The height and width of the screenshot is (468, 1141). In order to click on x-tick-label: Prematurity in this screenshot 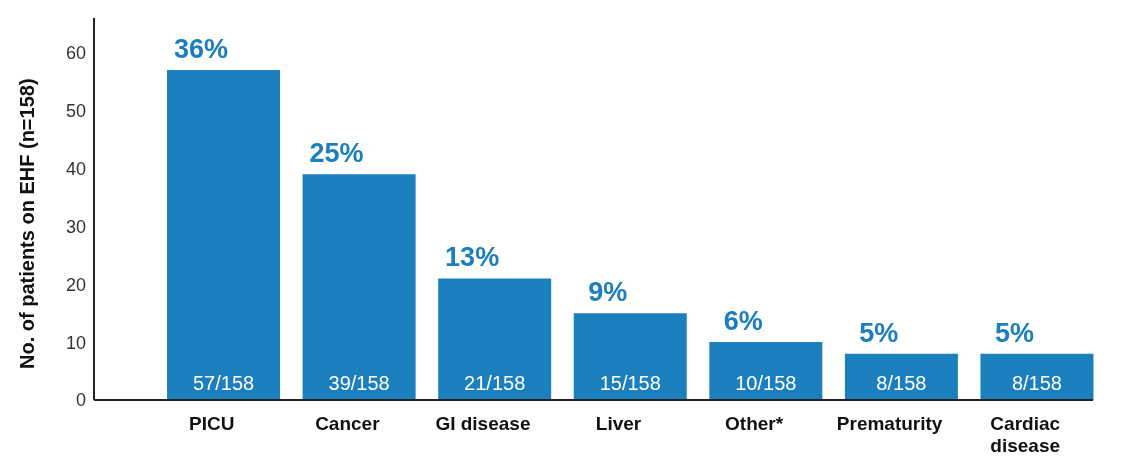, I will do `click(889, 423)`.